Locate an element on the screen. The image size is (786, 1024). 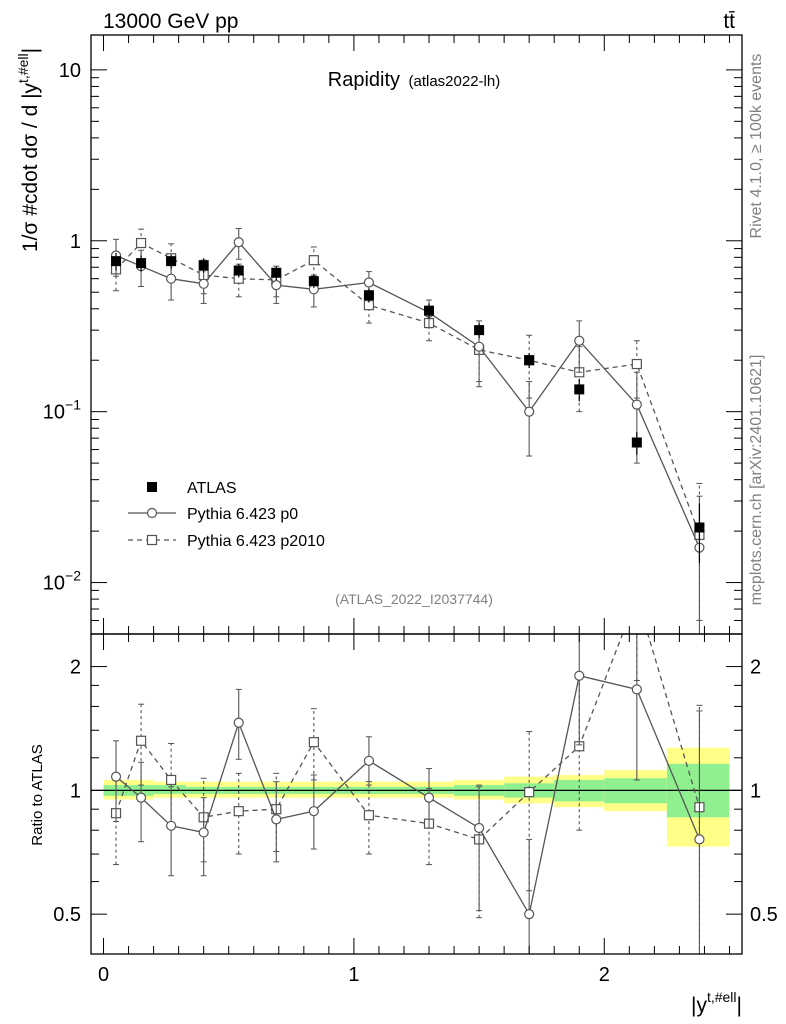
xtick-label: 0 is located at coordinates (103, 975).